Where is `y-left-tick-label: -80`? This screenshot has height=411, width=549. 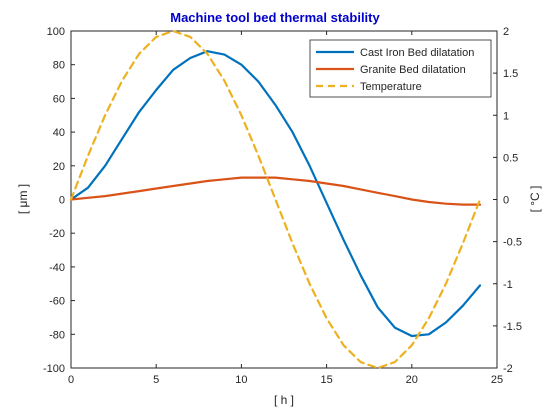
y-left-tick-label: -80 is located at coordinates (57, 335).